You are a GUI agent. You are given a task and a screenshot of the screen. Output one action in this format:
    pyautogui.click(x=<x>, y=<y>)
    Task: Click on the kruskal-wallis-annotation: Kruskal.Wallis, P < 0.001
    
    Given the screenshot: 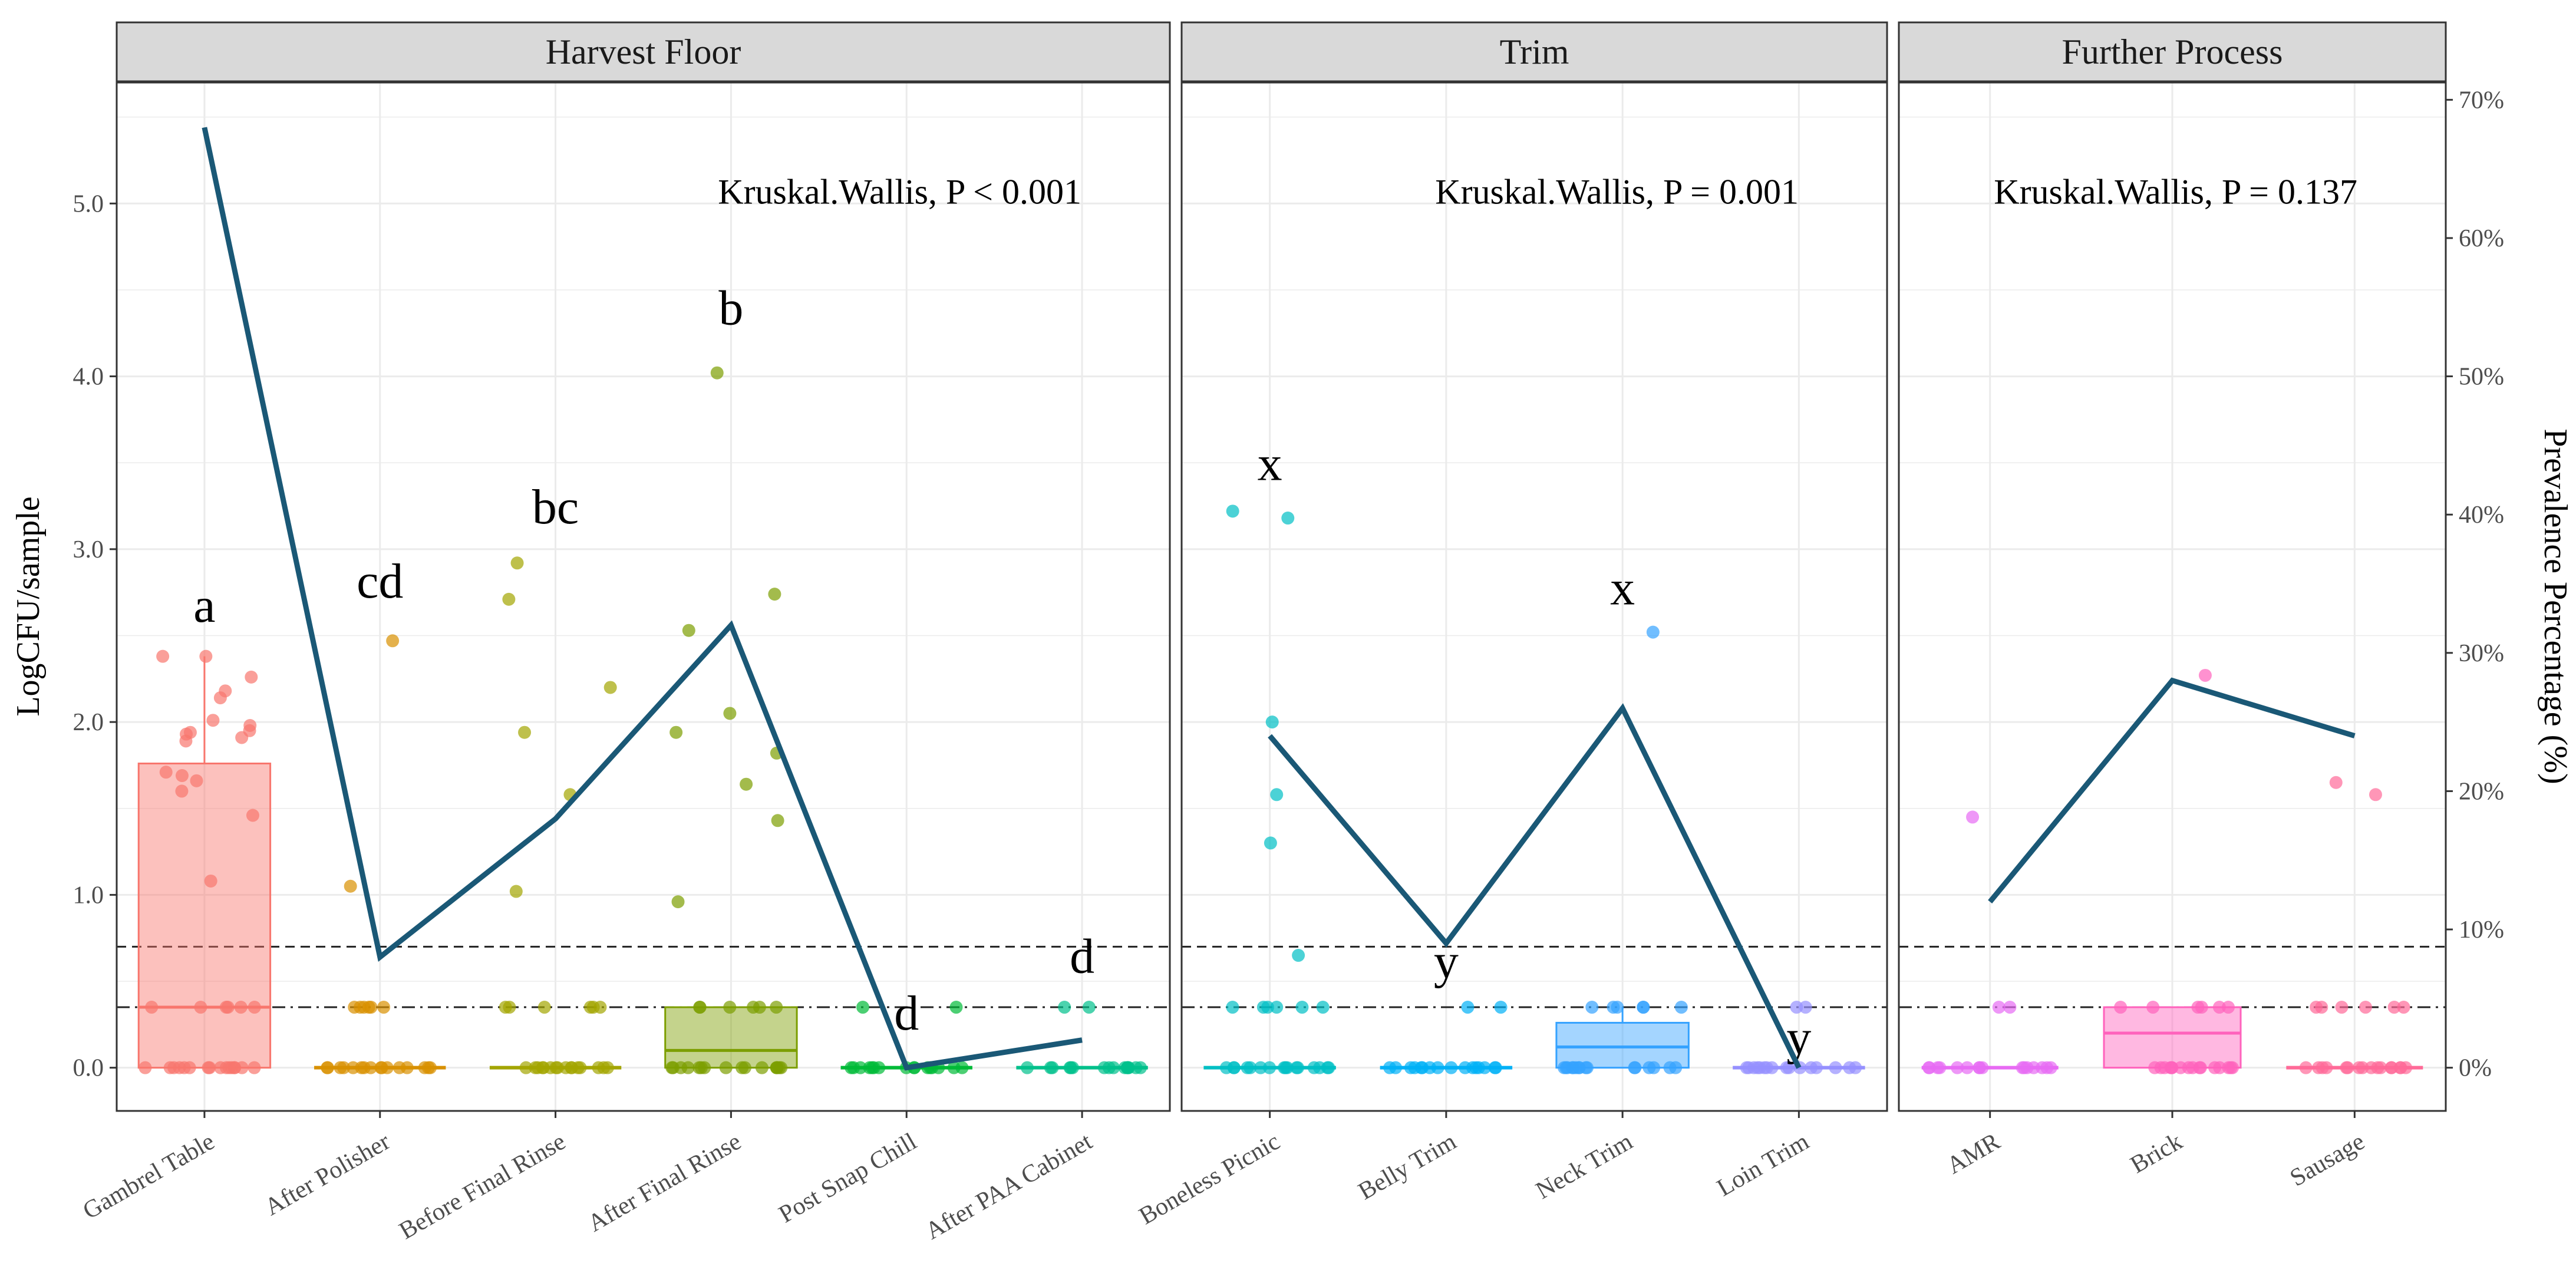 What is the action you would take?
    pyautogui.click(x=900, y=191)
    